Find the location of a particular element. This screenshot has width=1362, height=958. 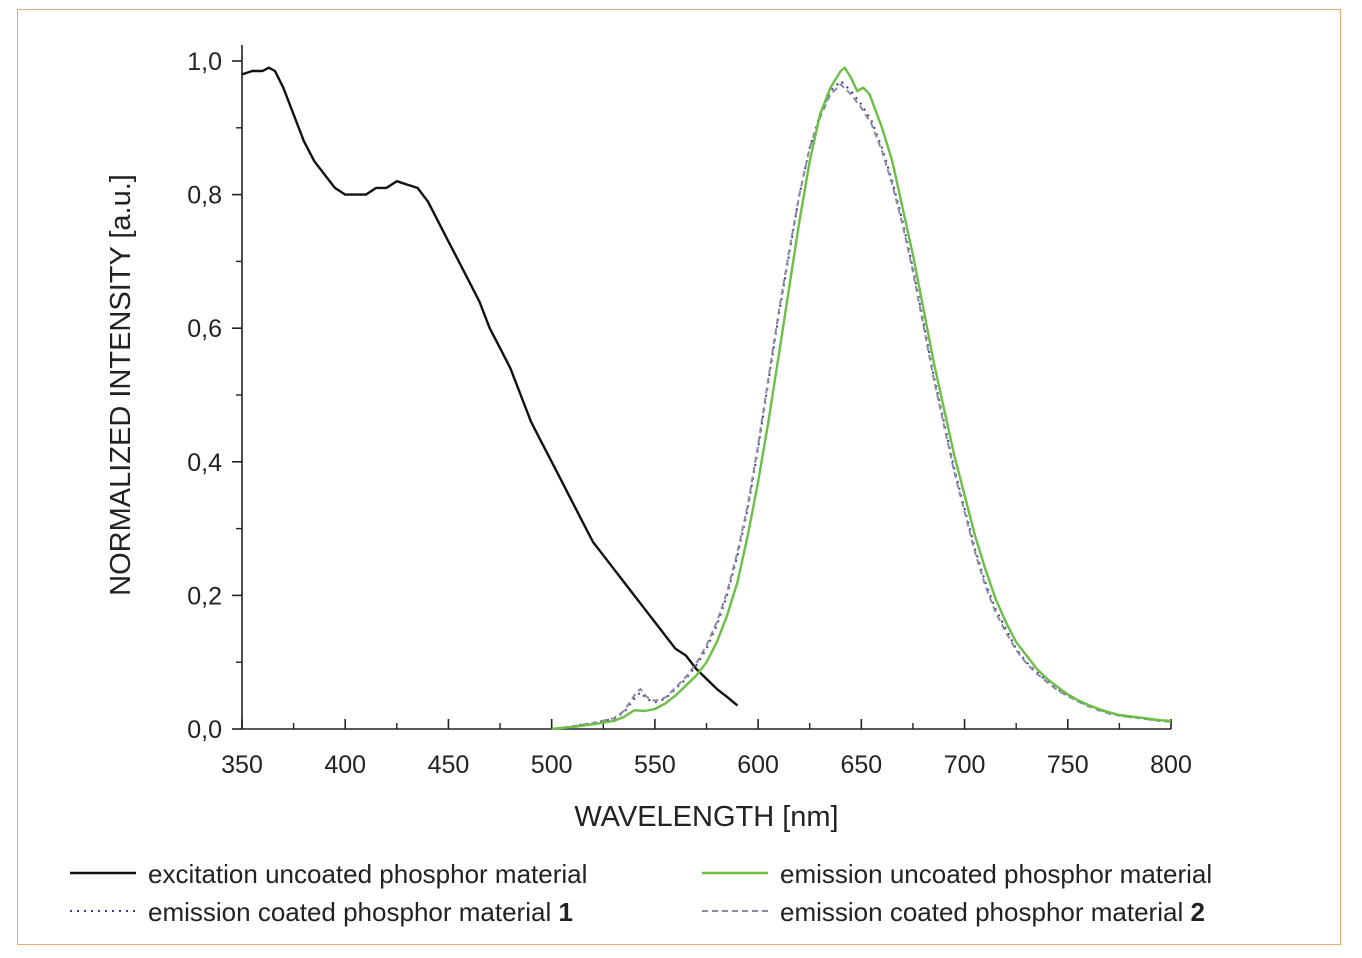

x-tick-label: 700 is located at coordinates (965, 765).